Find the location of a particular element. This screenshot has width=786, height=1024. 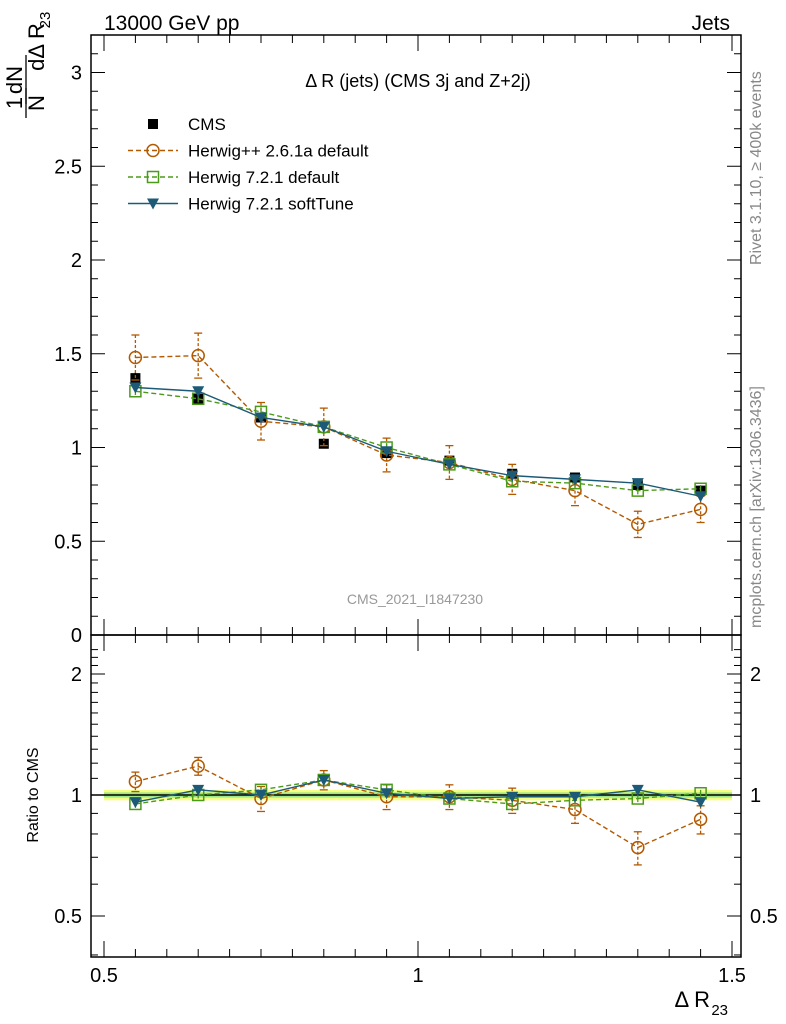

legend-label: Herwig++ 2.6.1a default is located at coordinates (278, 151).